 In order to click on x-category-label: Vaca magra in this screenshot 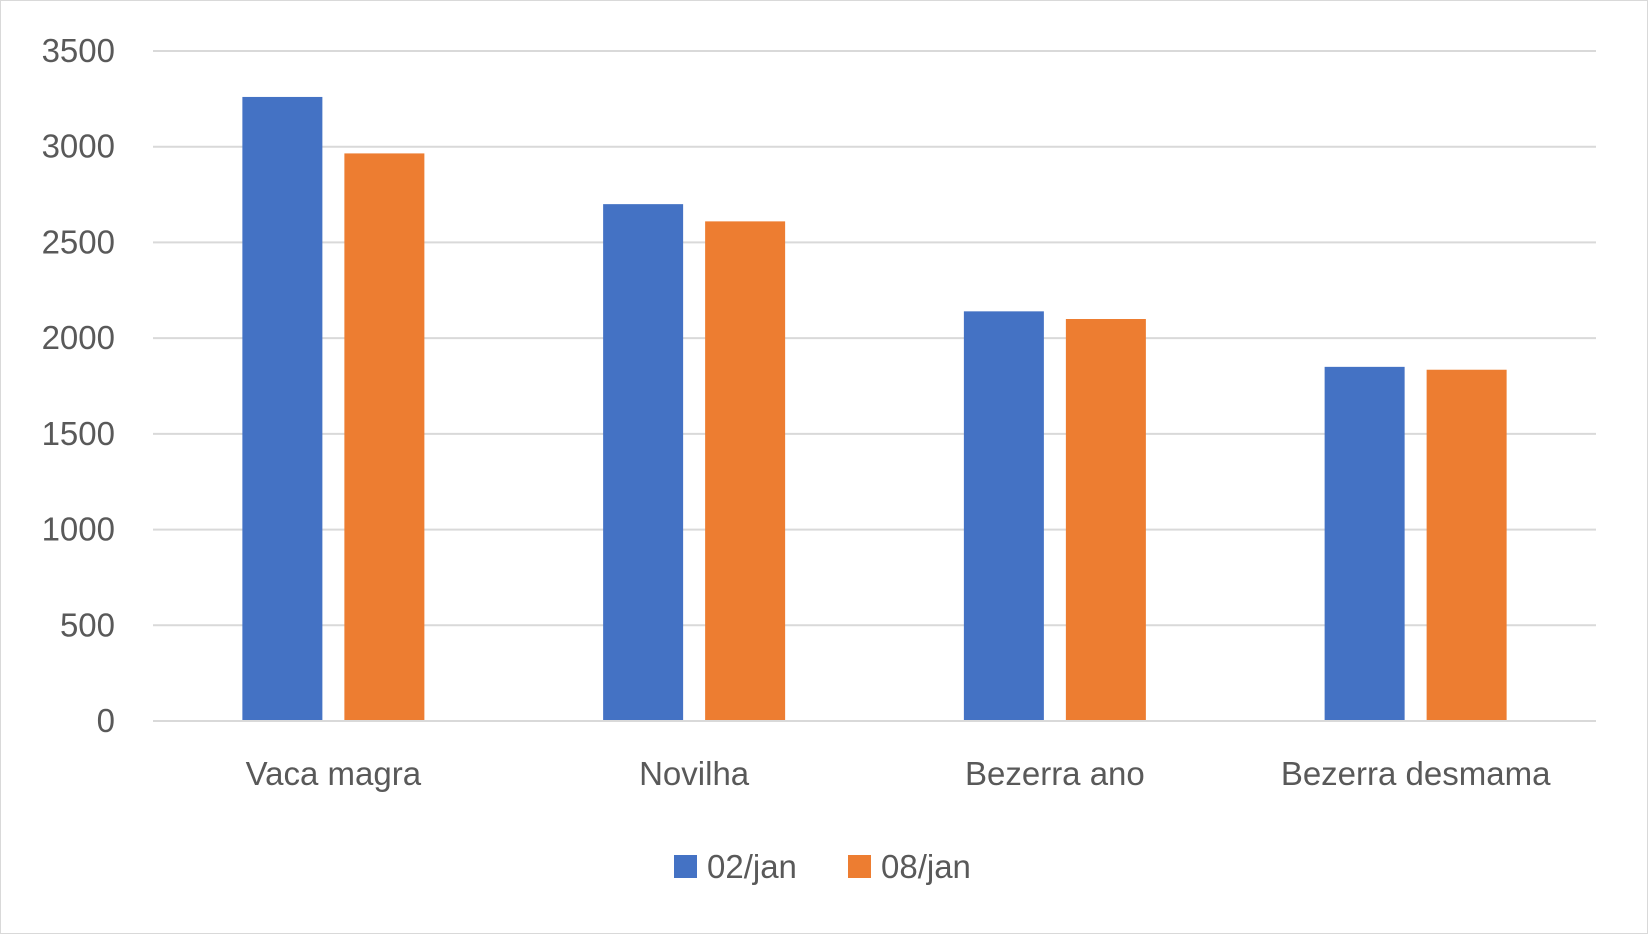, I will do `click(334, 773)`.